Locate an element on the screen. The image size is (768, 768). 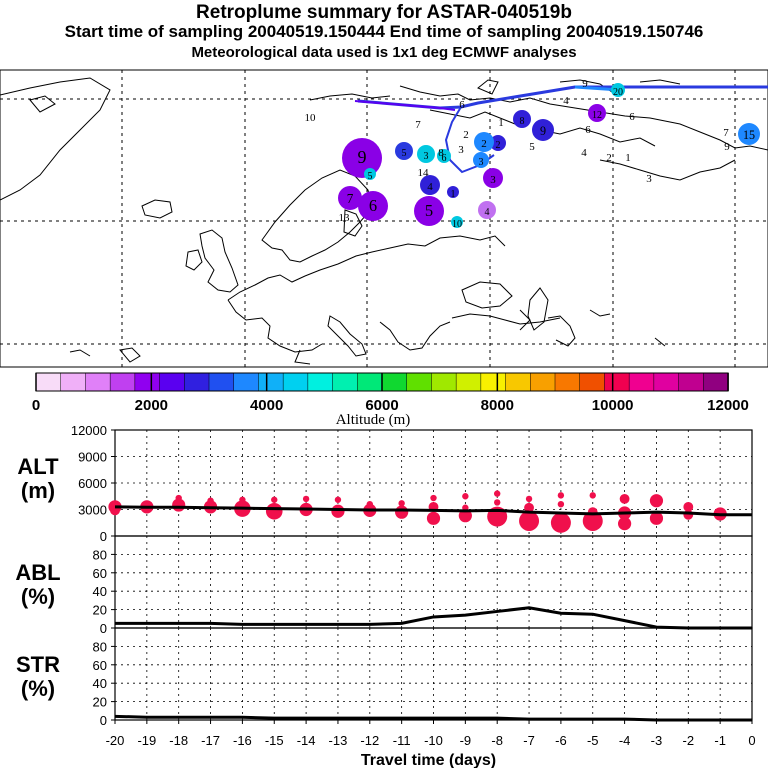
y-tick-label: 80 is located at coordinates (100, 646).